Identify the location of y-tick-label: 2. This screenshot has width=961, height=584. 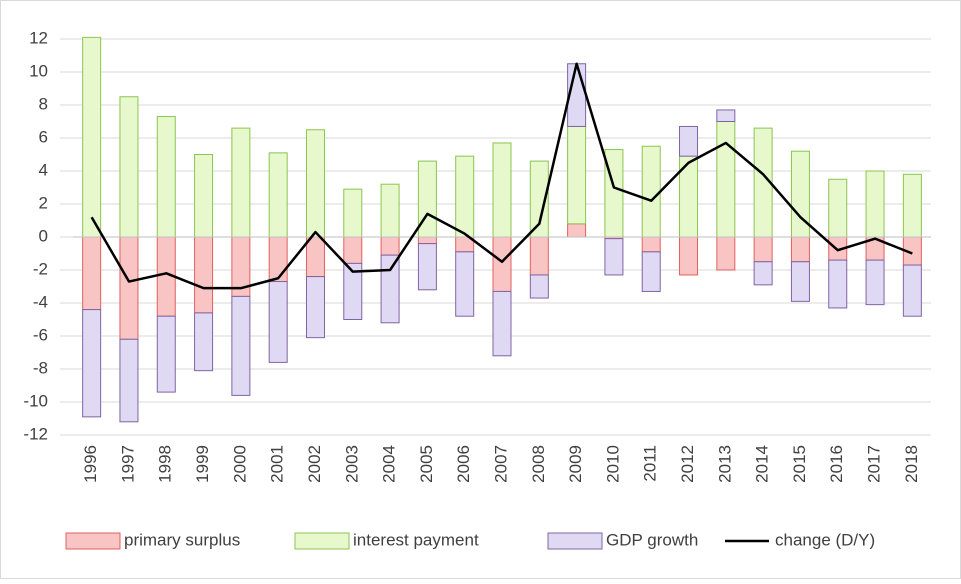
(43, 202).